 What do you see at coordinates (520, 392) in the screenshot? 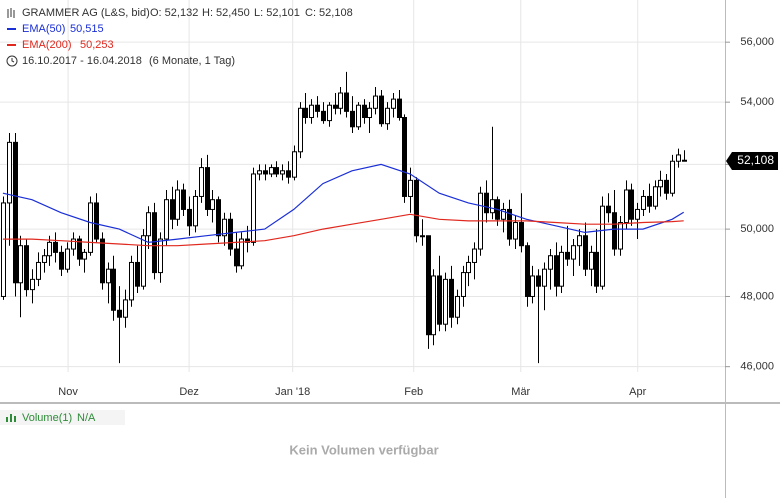
I see `x-tick-label: Mär` at bounding box center [520, 392].